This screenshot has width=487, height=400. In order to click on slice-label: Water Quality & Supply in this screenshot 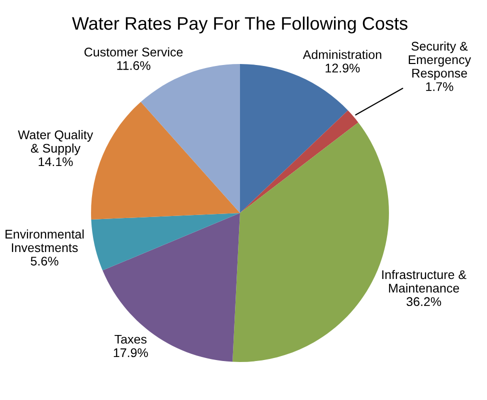, I will do `click(56, 143)`.